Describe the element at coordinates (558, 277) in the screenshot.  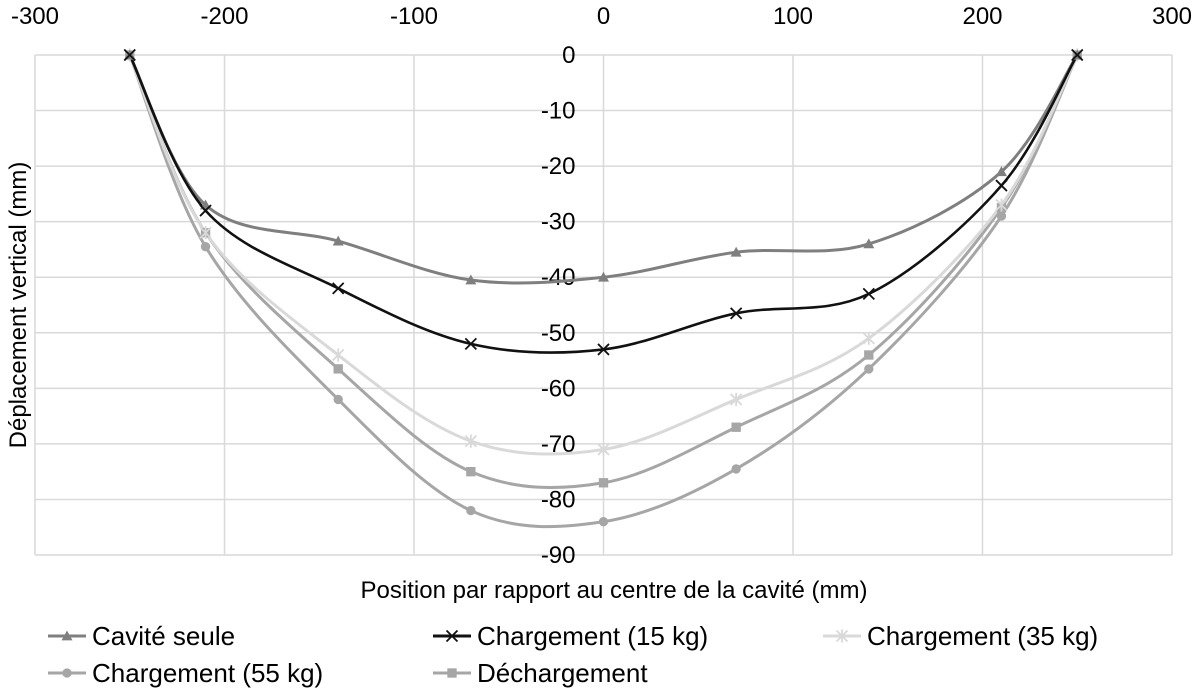
I see `y-tick-label: -40` at that location.